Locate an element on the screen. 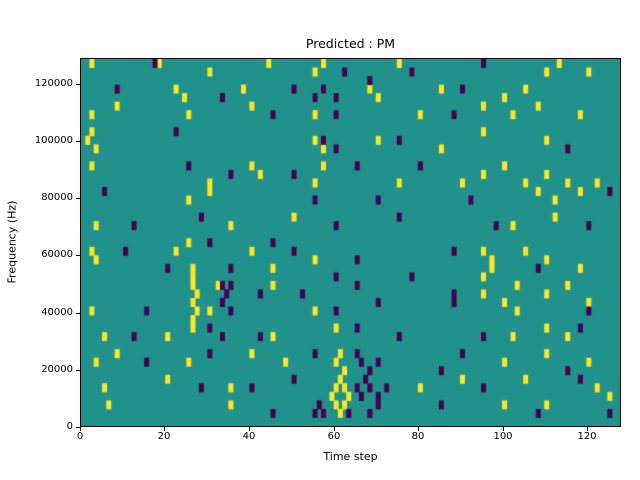 This screenshot has width=640, height=480. y-tick-label: 60000 is located at coordinates (57, 254).